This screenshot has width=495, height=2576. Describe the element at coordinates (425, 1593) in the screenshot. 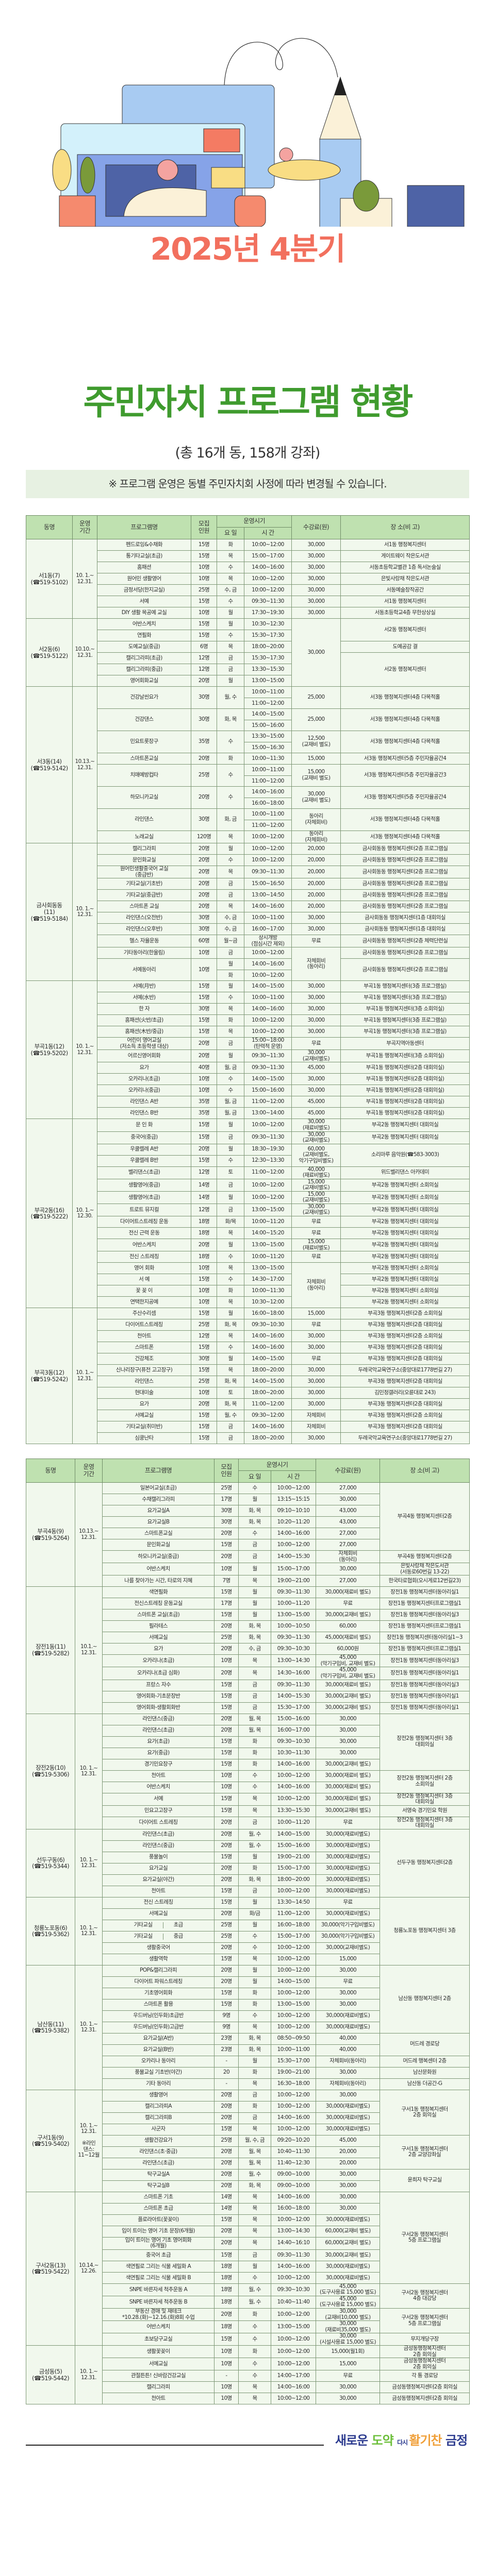

I see `place: 장전1동 행정복지센터동아리실1` at that location.